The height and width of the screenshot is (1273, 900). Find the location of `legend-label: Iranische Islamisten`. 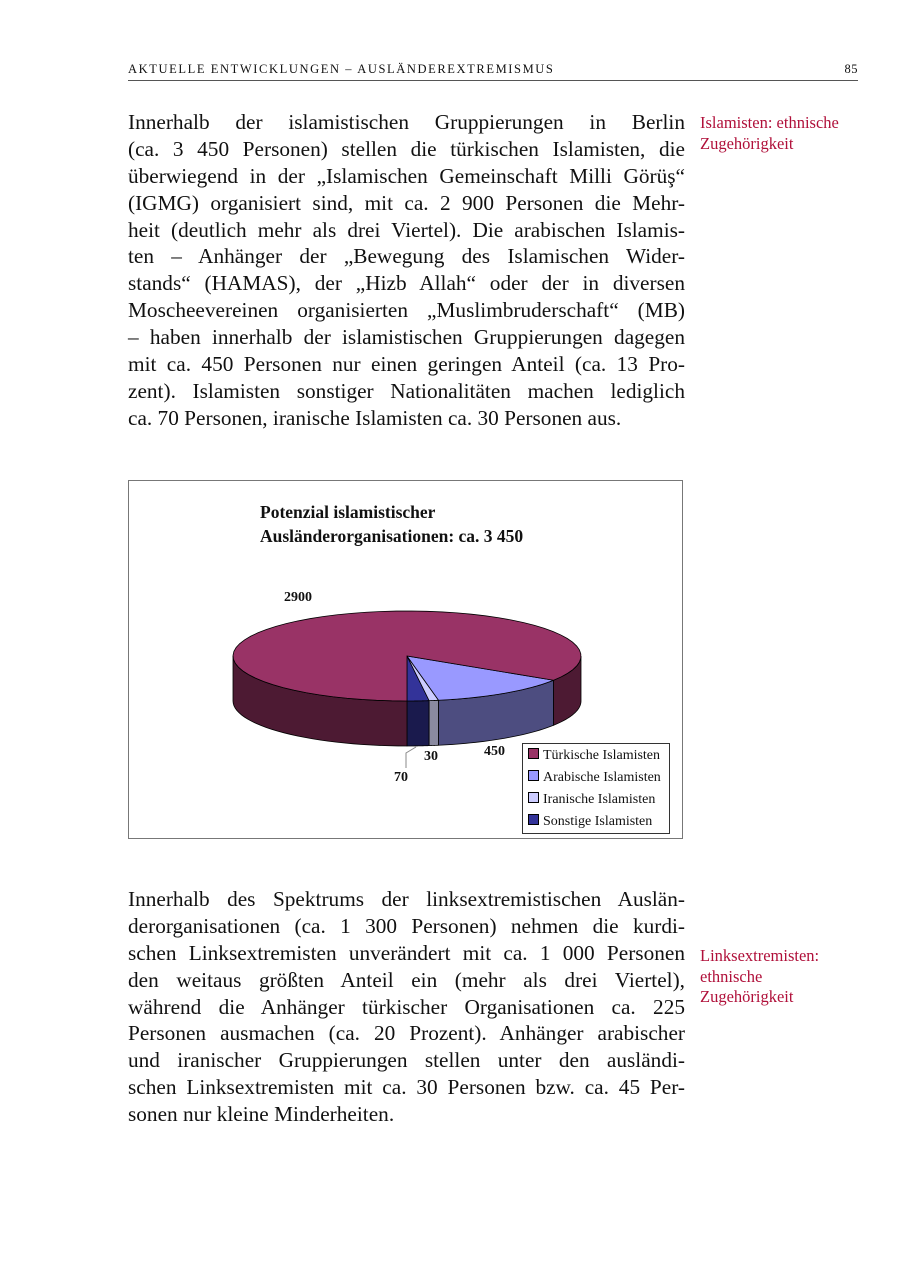

legend-label: Iranische Islamisten is located at coordinates (599, 799).